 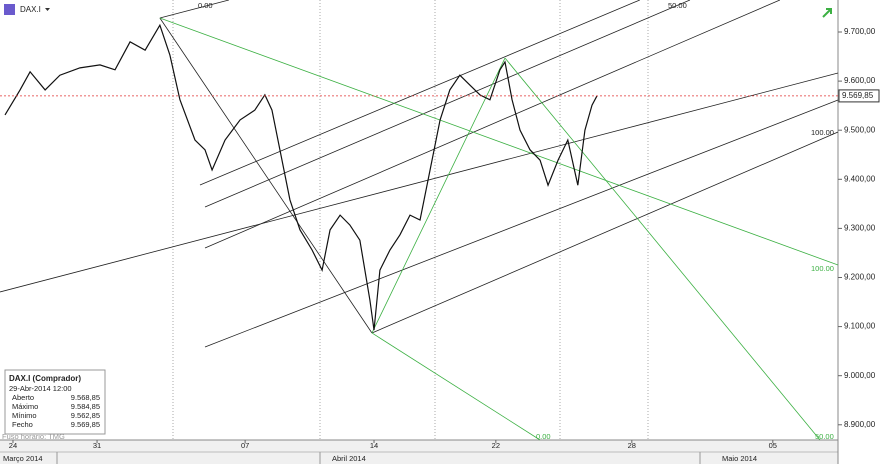 I want to click on dropdown-arrow, so click(x=47, y=9).